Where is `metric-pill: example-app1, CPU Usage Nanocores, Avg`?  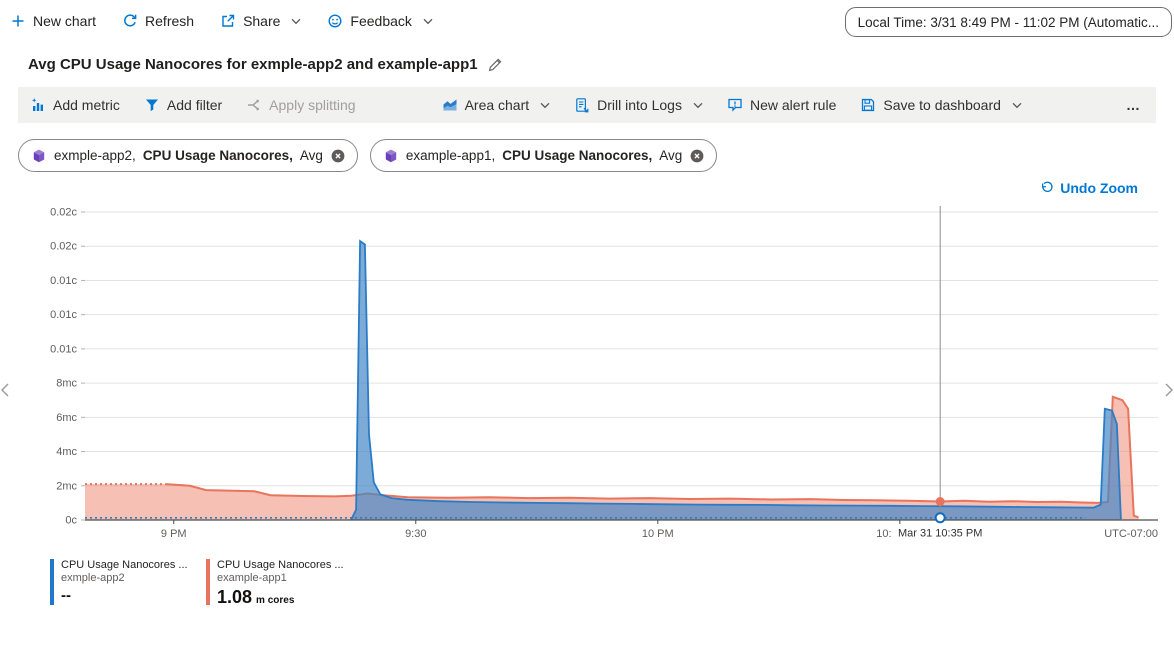 metric-pill: example-app1, CPU Usage Nanocores, Avg is located at coordinates (543, 155).